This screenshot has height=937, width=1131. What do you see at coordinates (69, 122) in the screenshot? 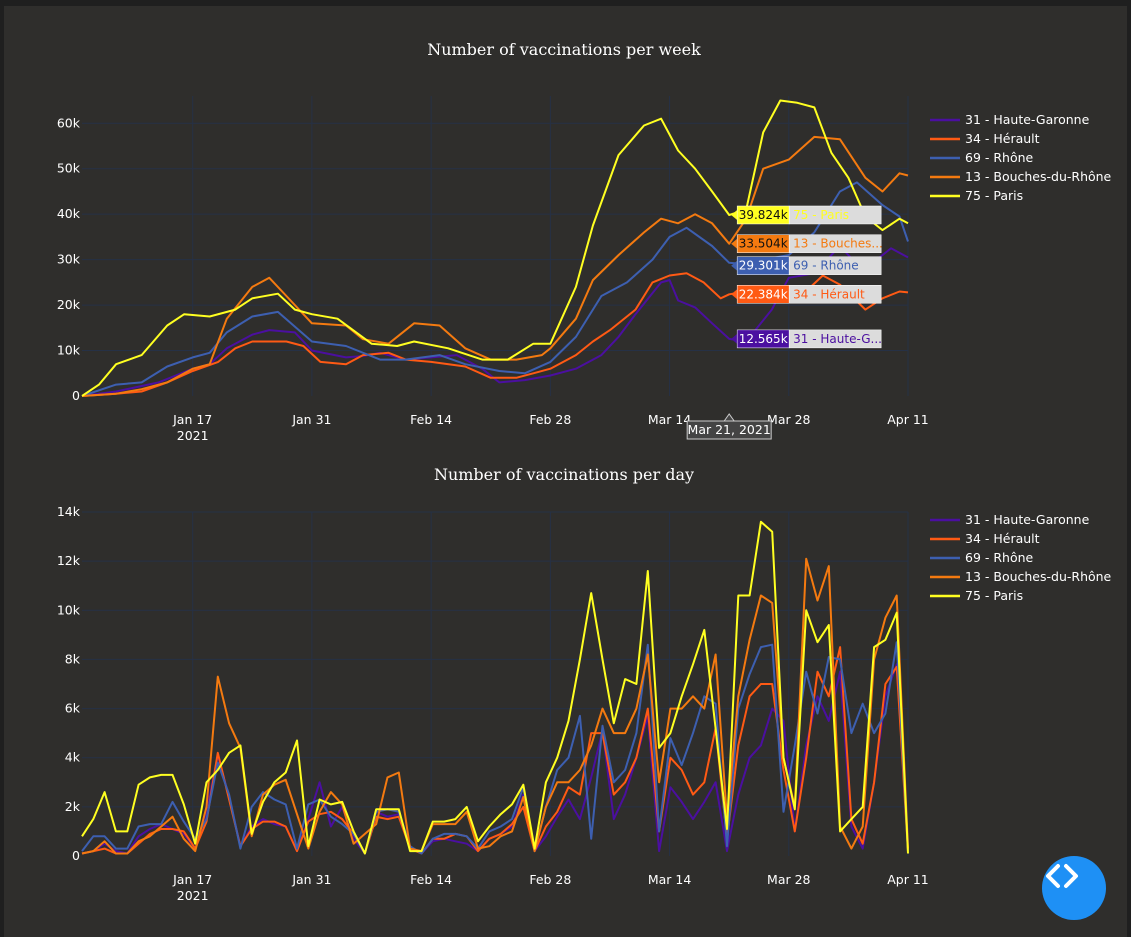
I see `y-tick-label: 60k` at bounding box center [69, 122].